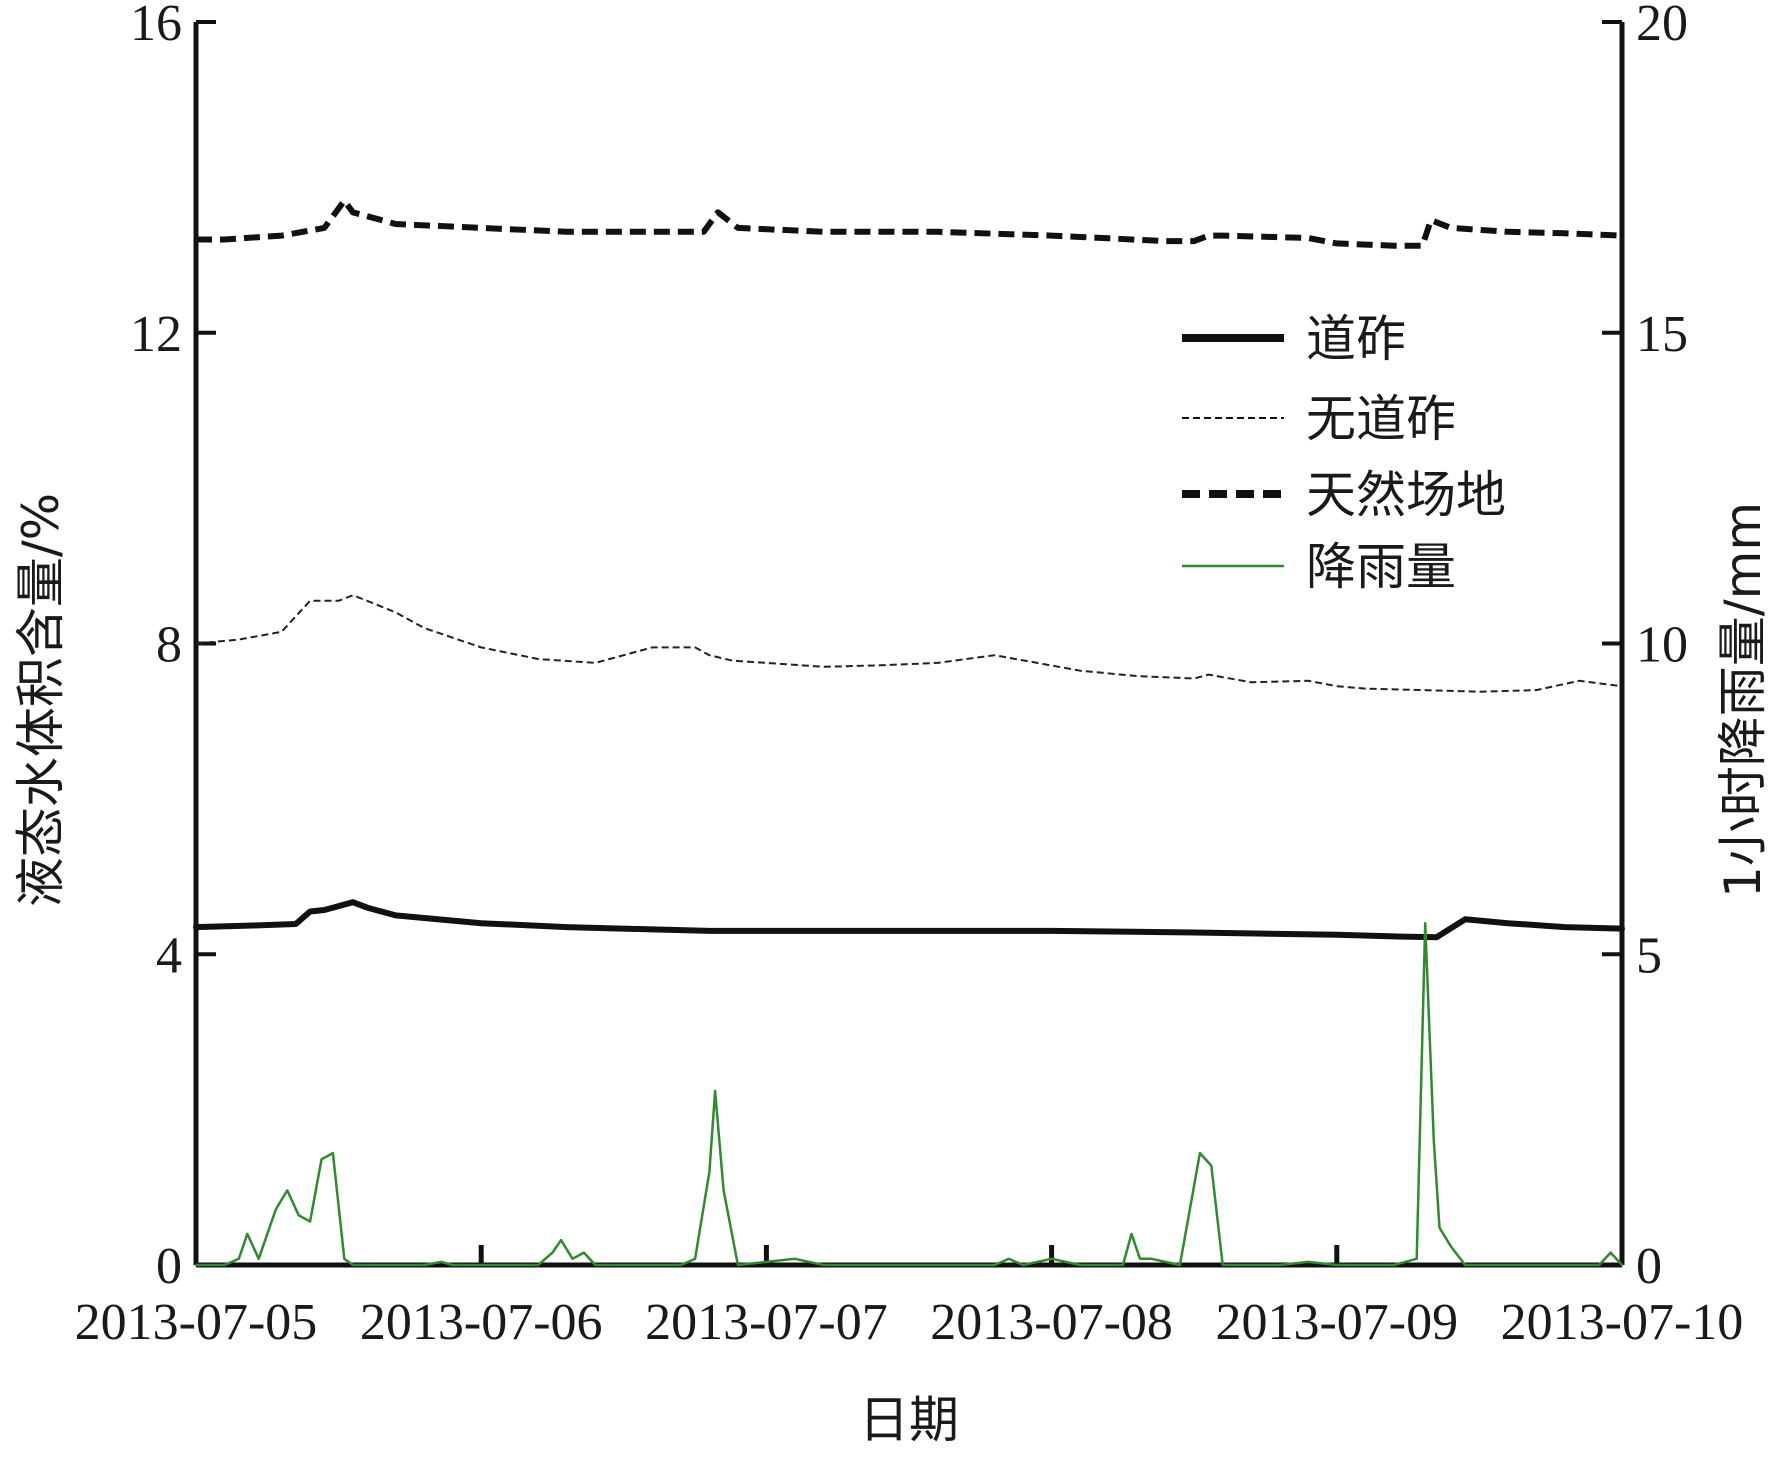  I want to click on x-tick-label: 2013-07-06, so click(481, 1322).